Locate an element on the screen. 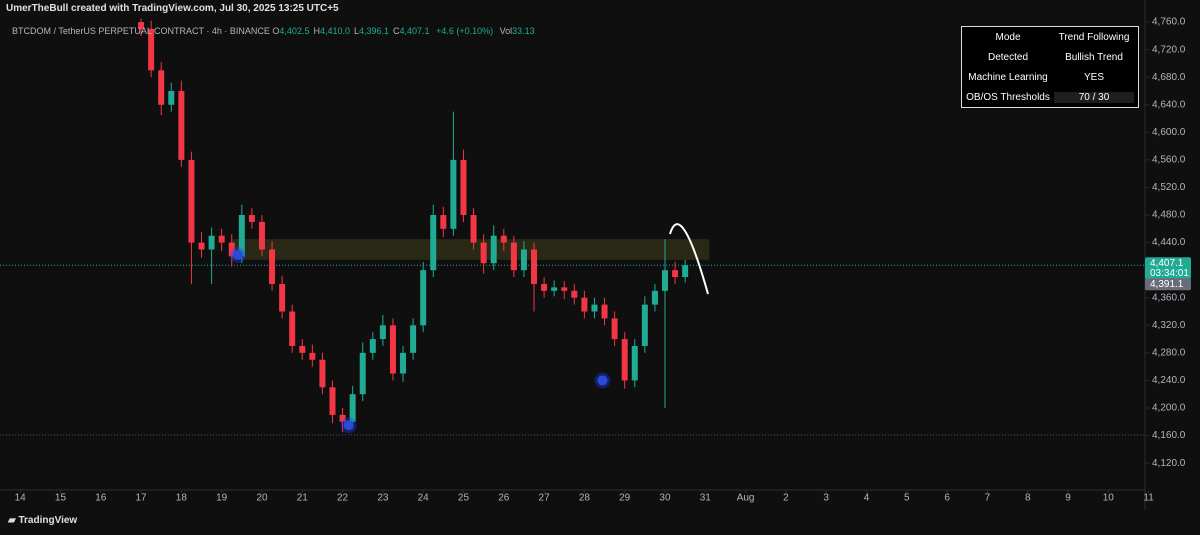 The width and height of the screenshot is (1200, 535). table-key: Detected is located at coordinates (1008, 57).